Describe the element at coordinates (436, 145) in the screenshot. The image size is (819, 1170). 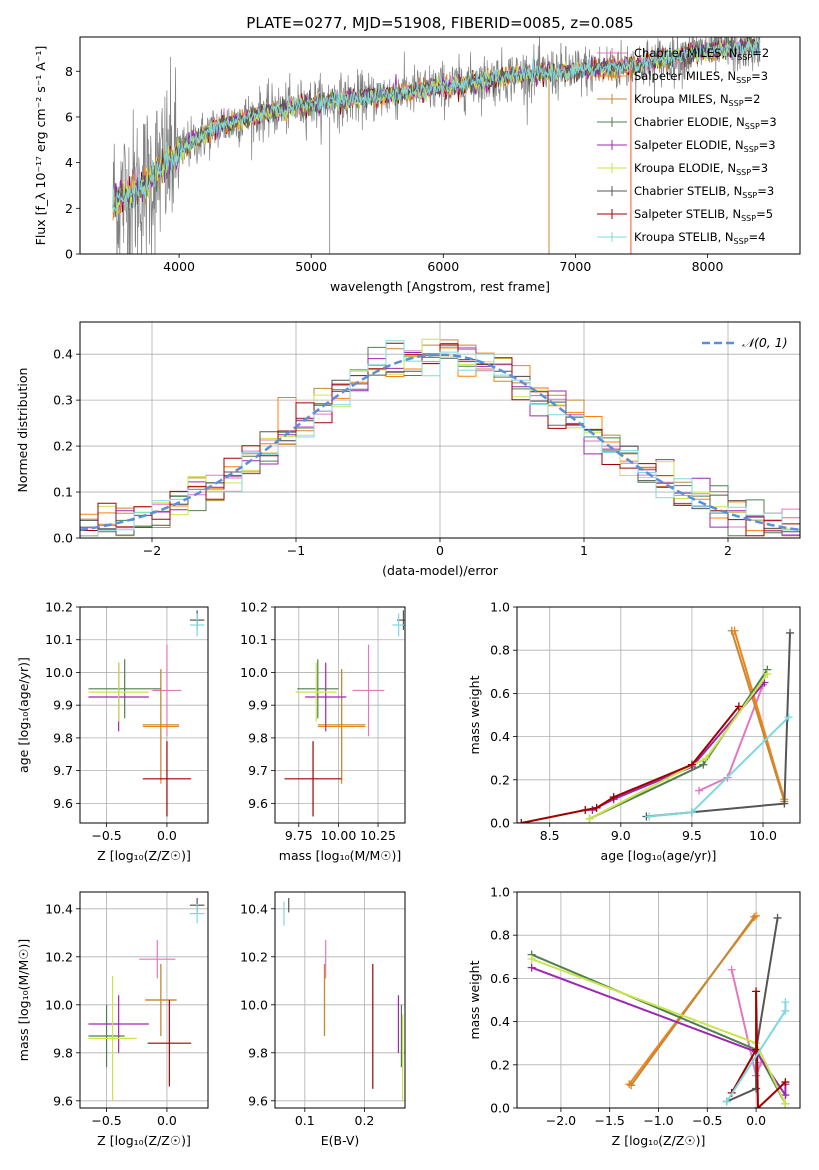
I see `spectrum-lines` at that location.